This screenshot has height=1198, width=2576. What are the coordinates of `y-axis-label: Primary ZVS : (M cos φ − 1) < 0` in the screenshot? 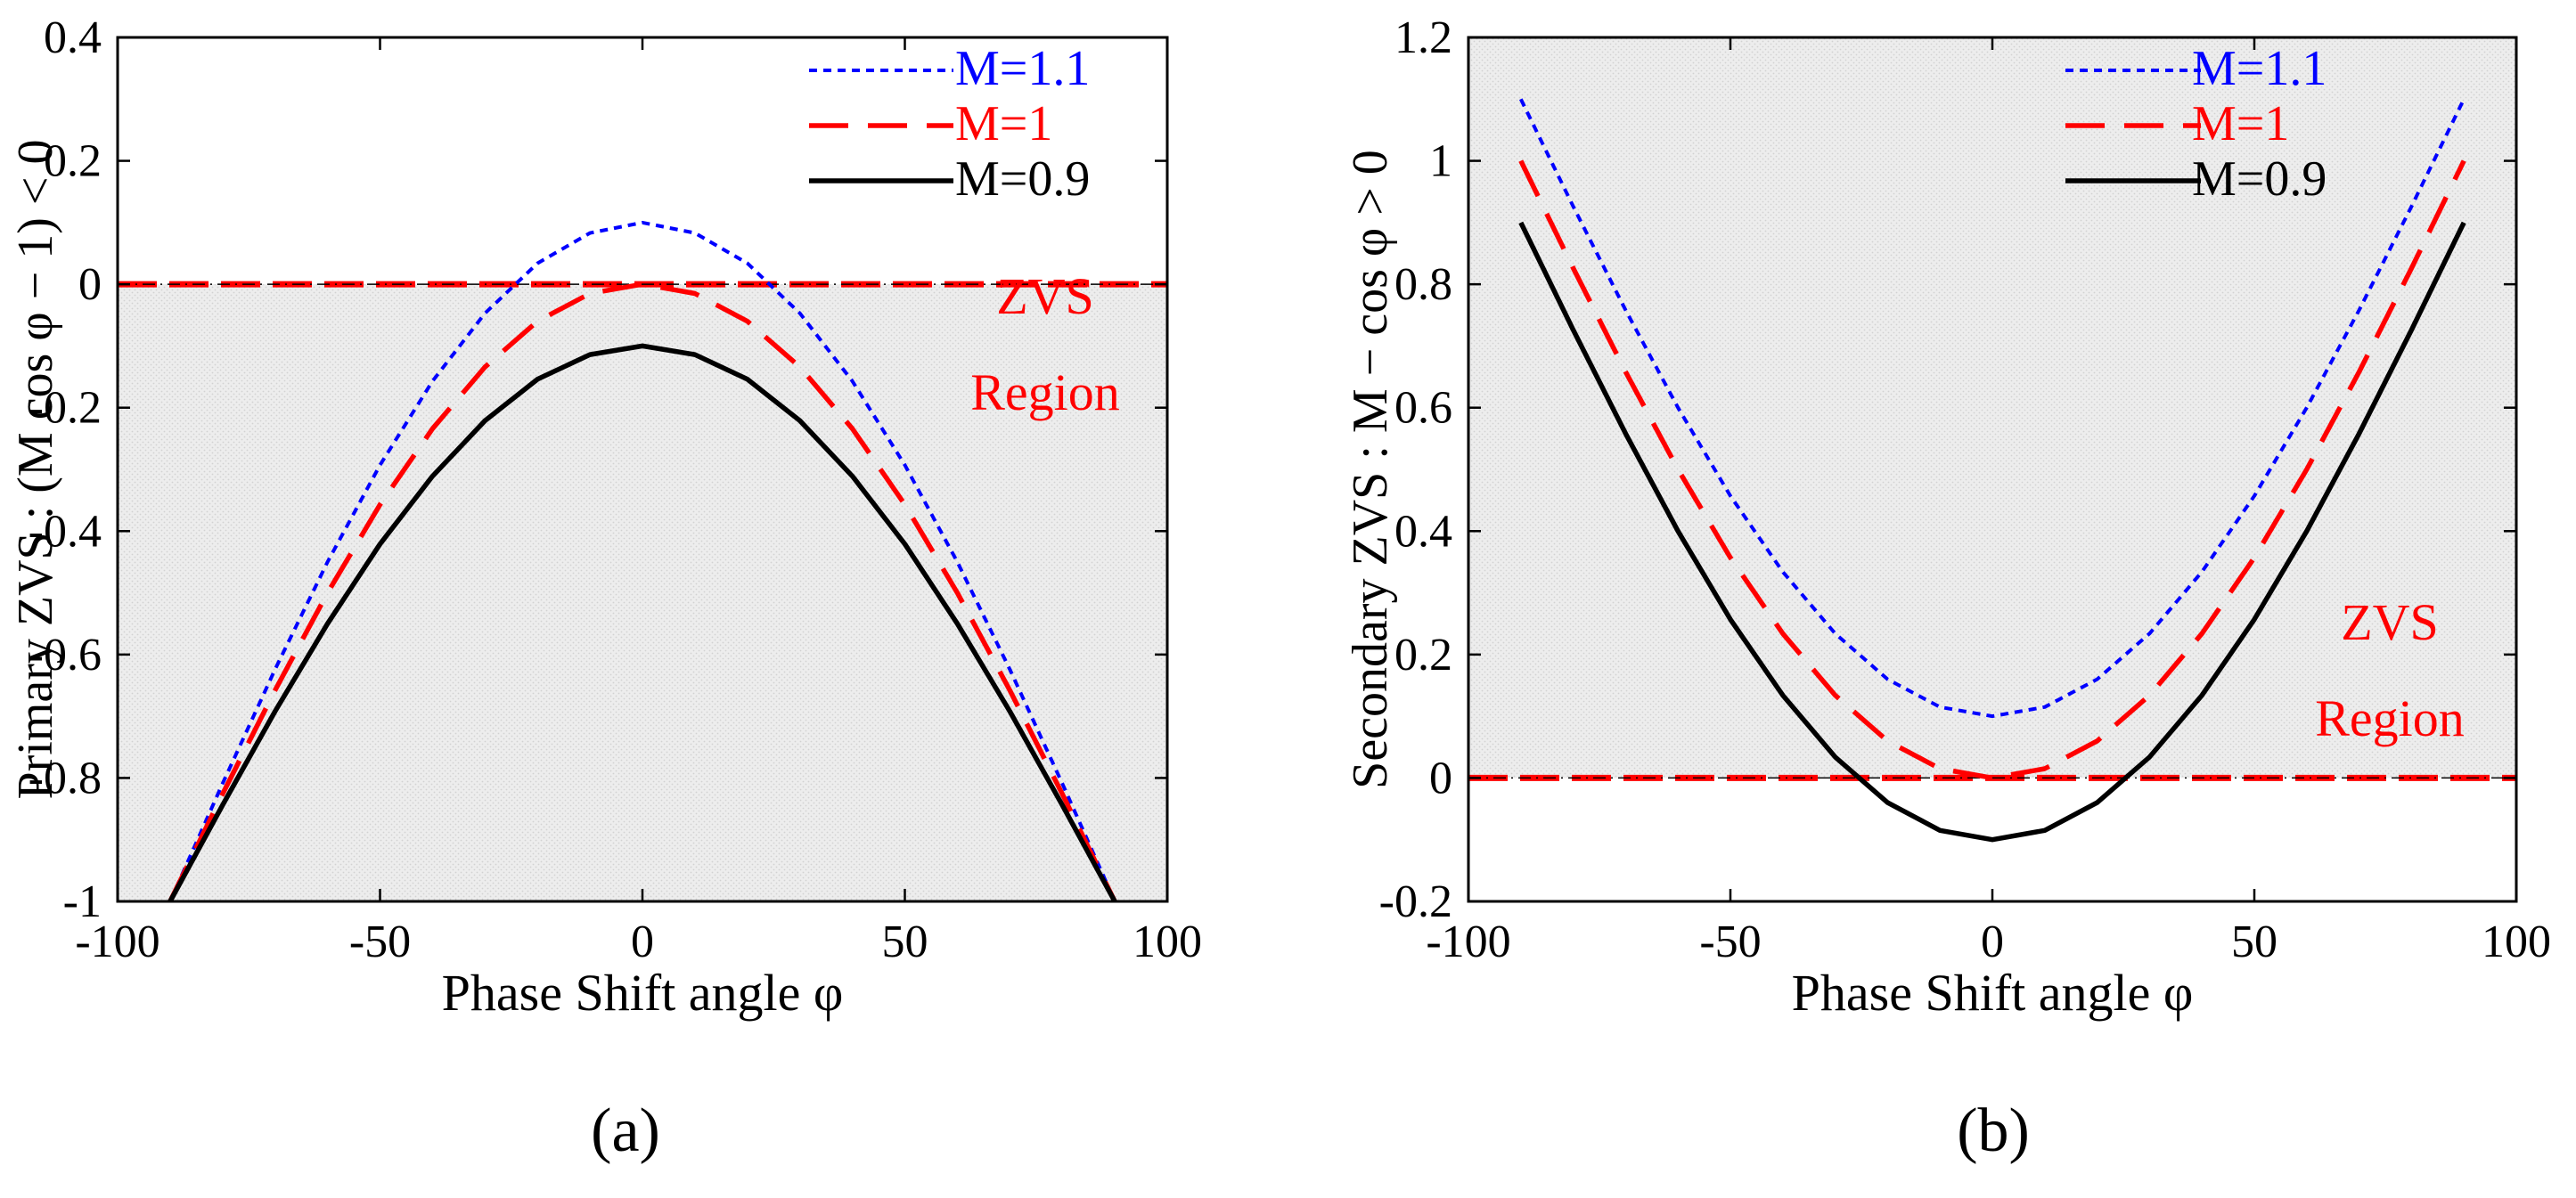 It's located at (35, 470).